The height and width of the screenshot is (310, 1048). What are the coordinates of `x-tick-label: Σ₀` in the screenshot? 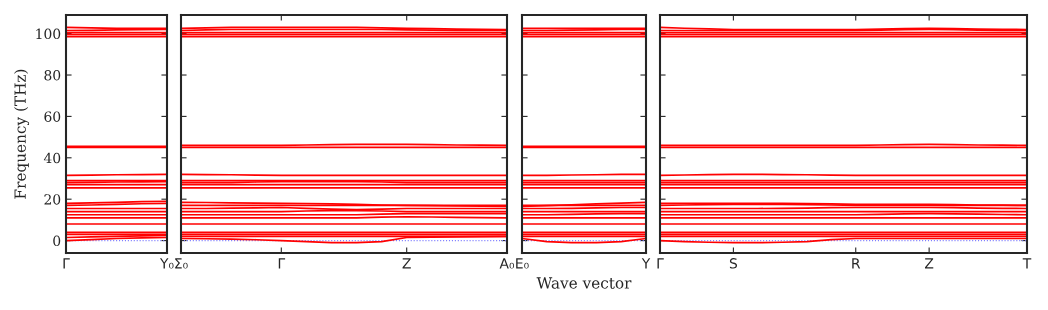 It's located at (181, 263).